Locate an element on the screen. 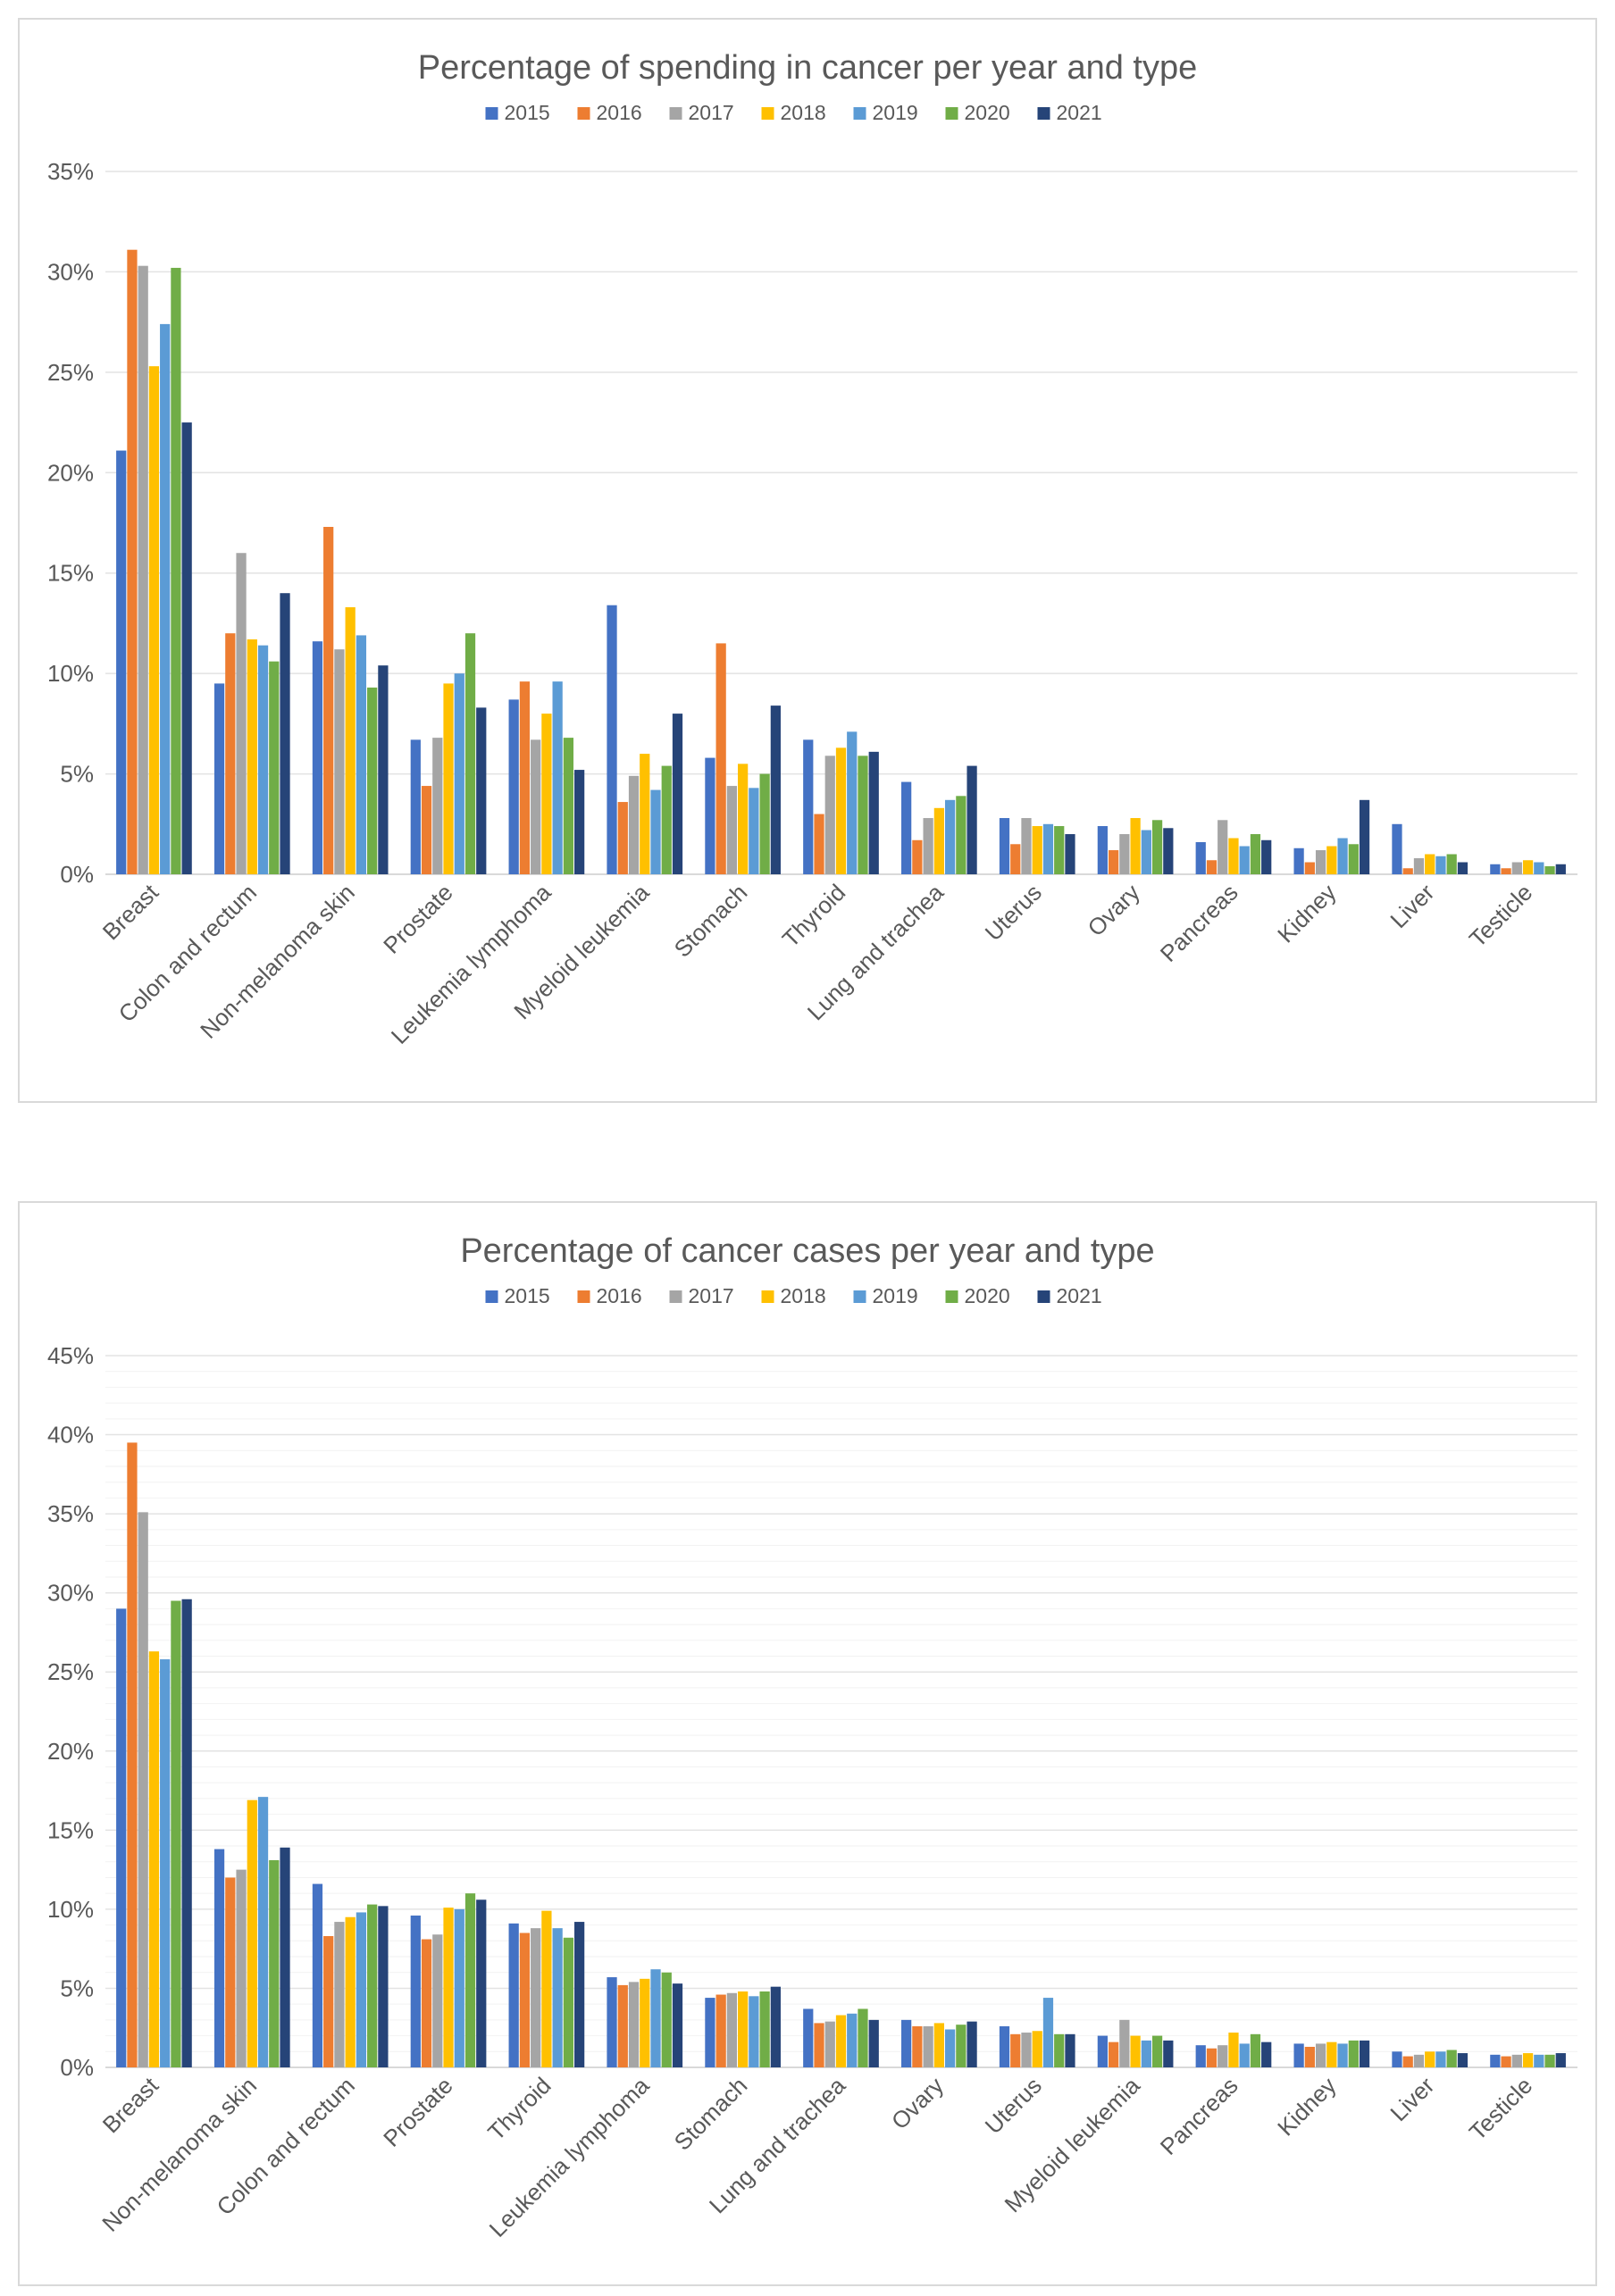  cases-bar-2018-pancreas is located at coordinates (1233, 2050).